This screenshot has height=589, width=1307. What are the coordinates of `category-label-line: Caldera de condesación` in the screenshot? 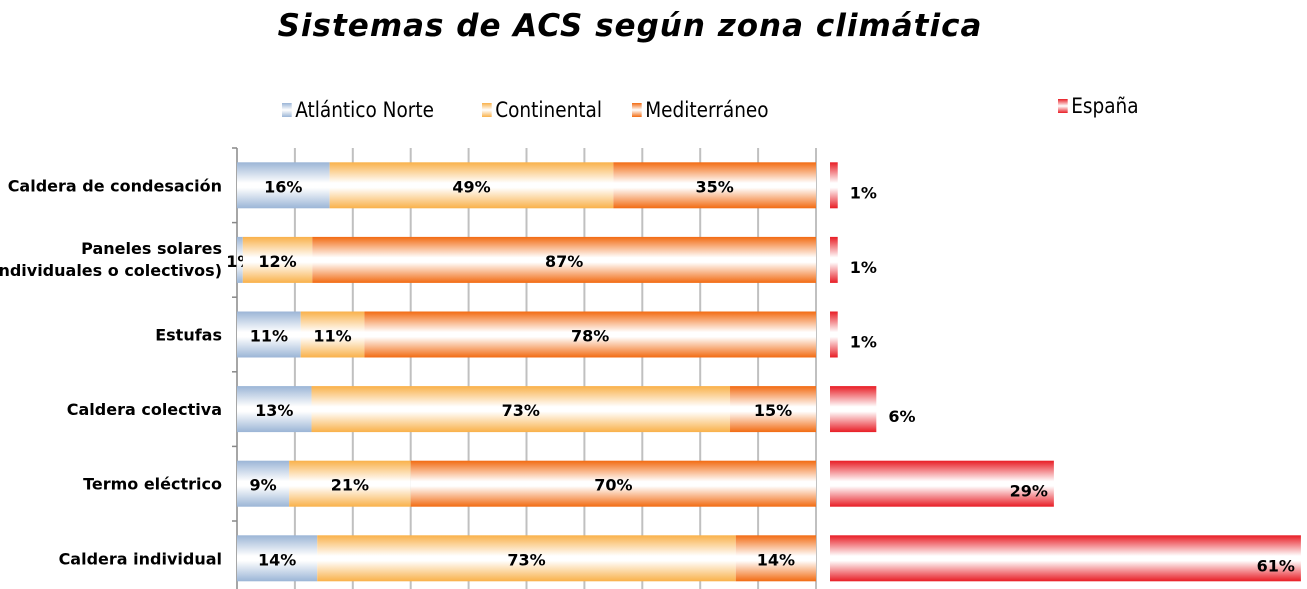 It's located at (115, 185).